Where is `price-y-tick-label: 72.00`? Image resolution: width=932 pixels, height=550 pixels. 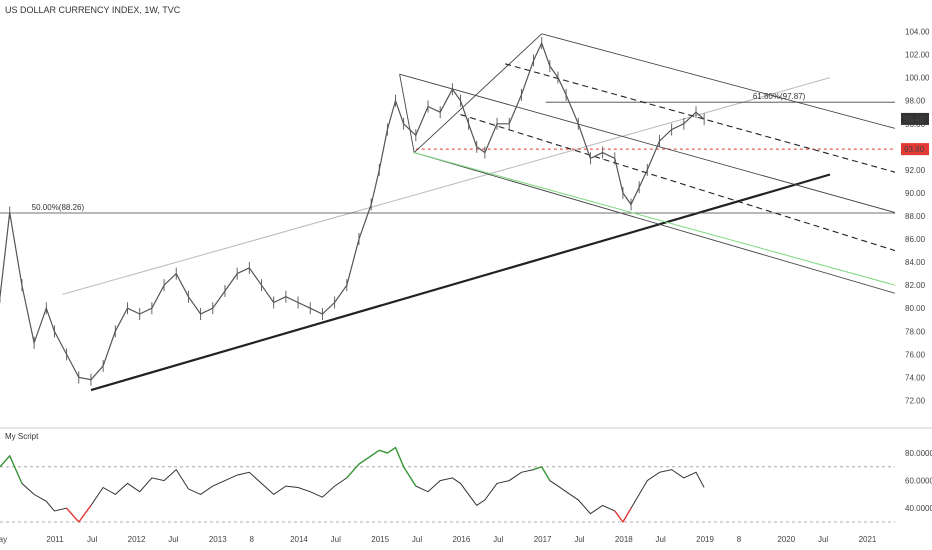 price-y-tick-label: 72.00 is located at coordinates (915, 400).